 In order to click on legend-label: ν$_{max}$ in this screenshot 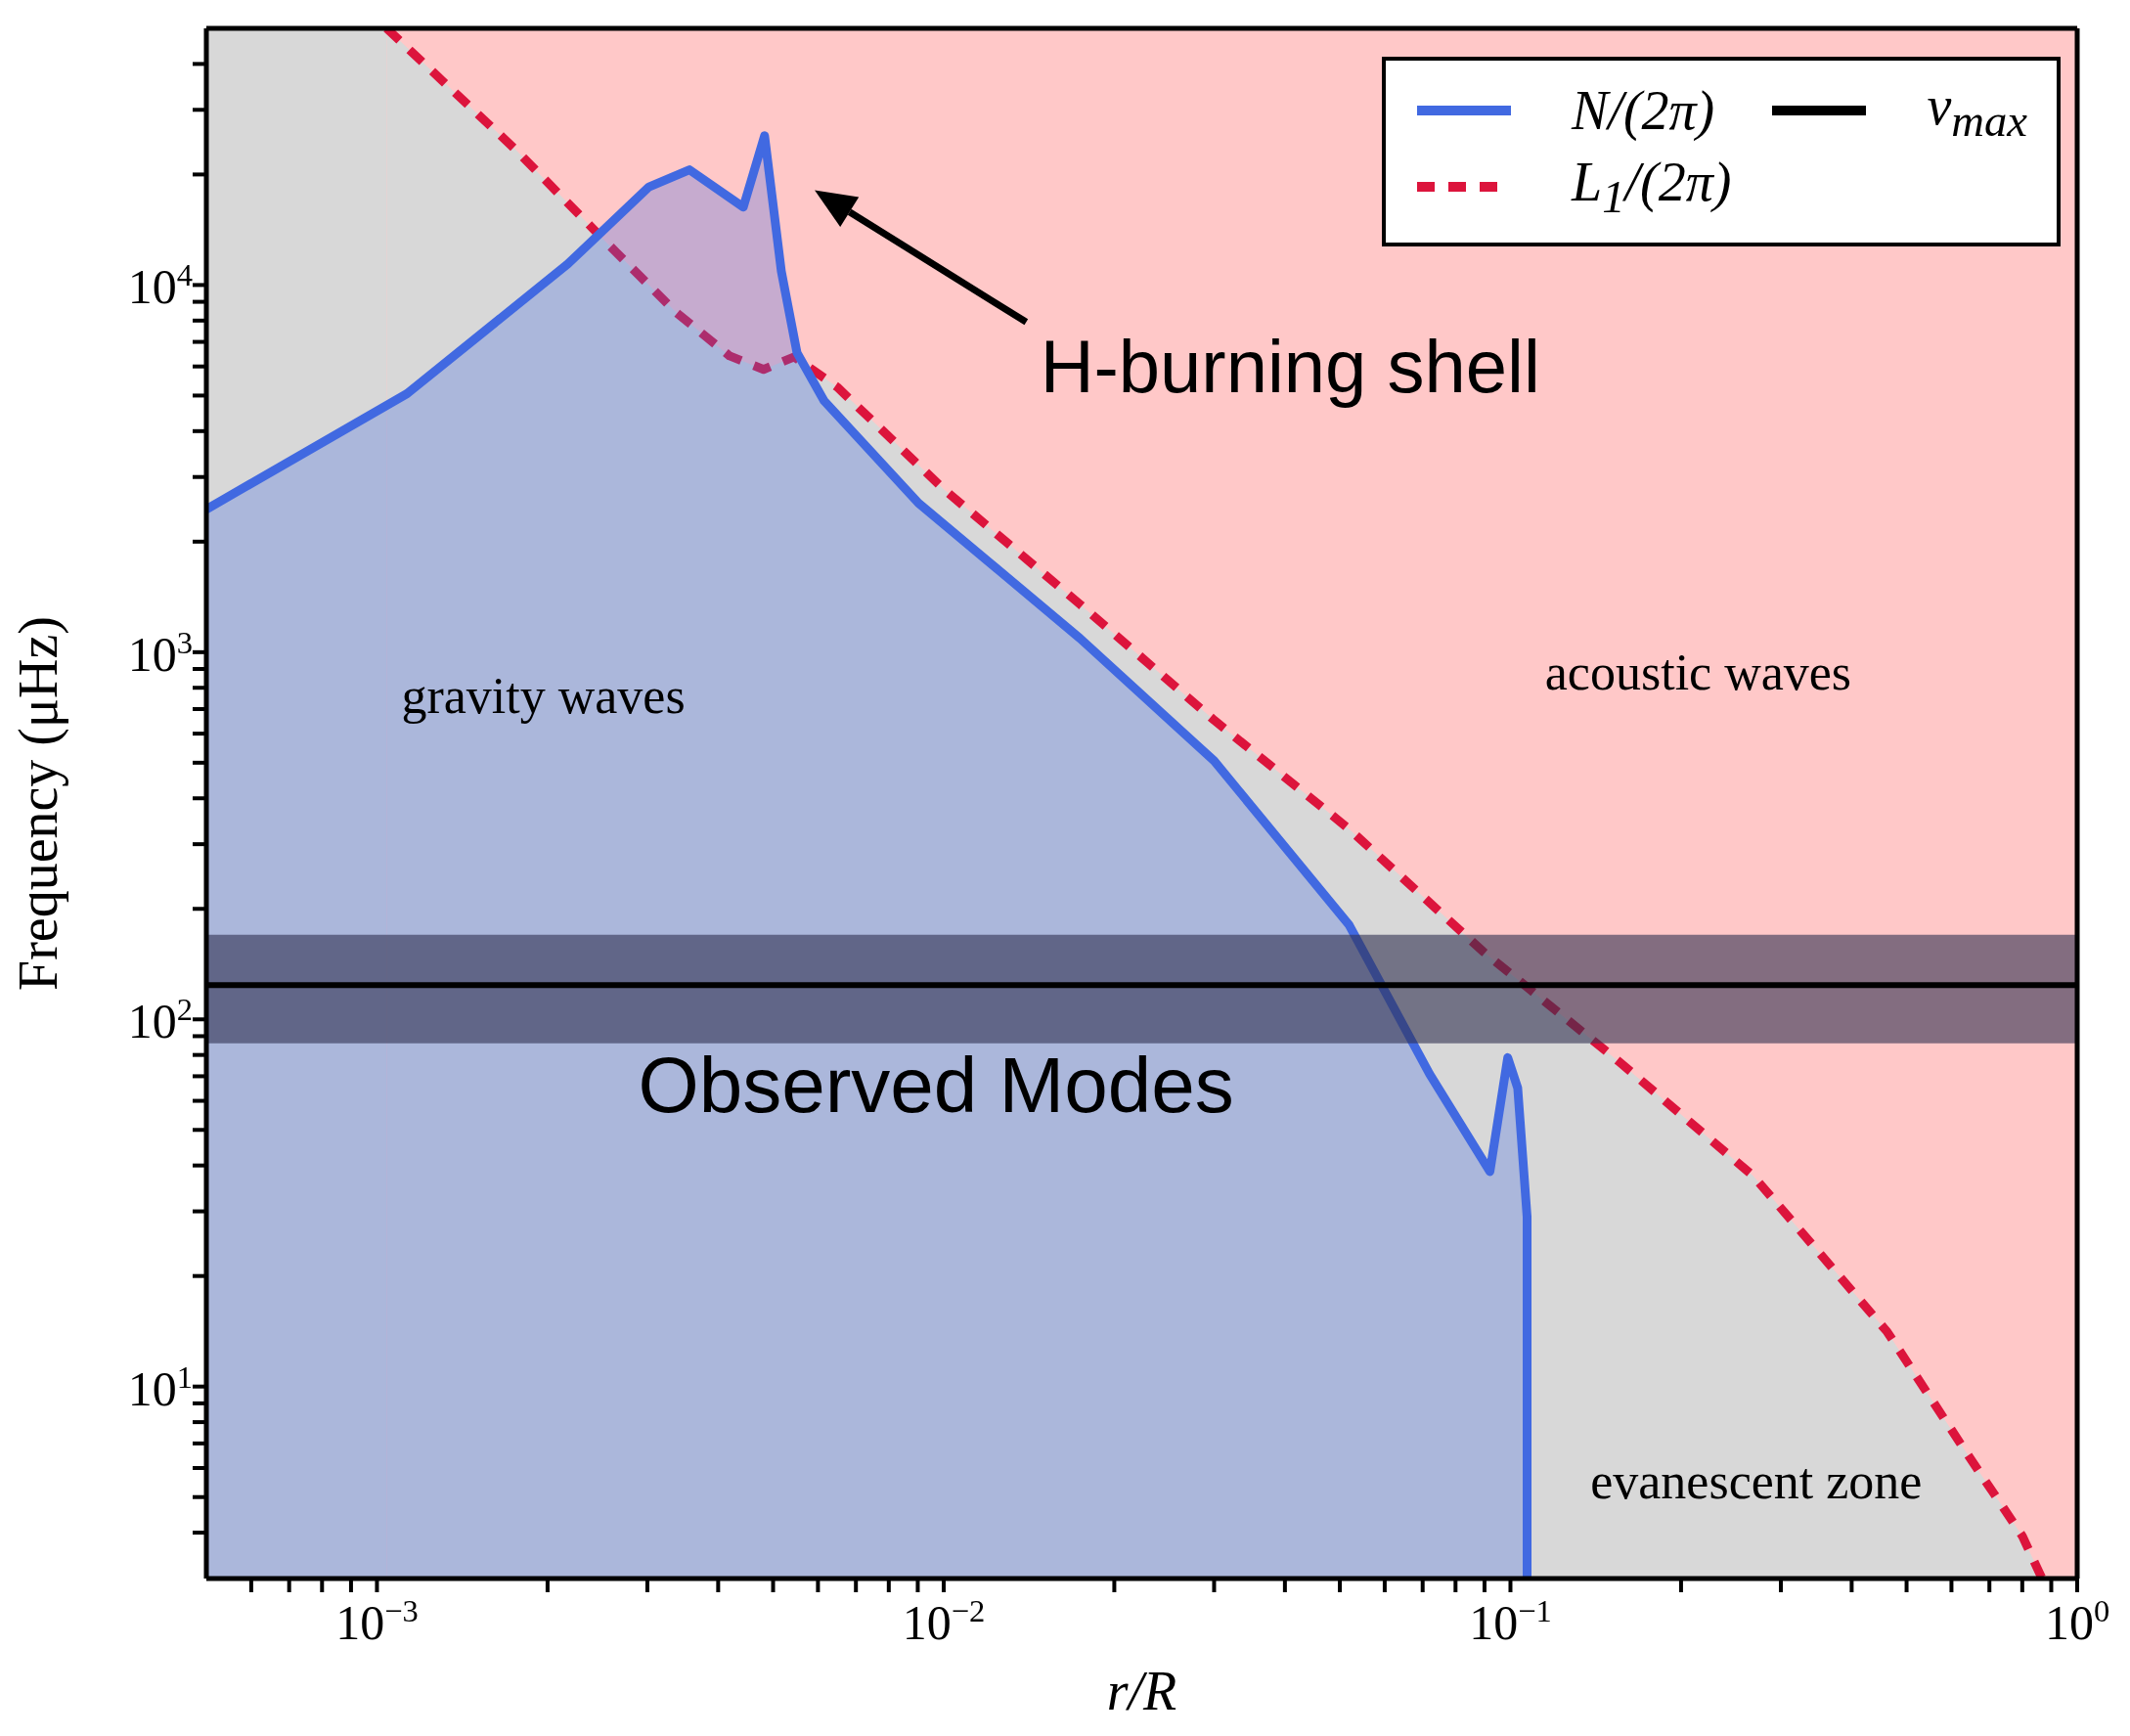, I will do `click(1977, 111)`.